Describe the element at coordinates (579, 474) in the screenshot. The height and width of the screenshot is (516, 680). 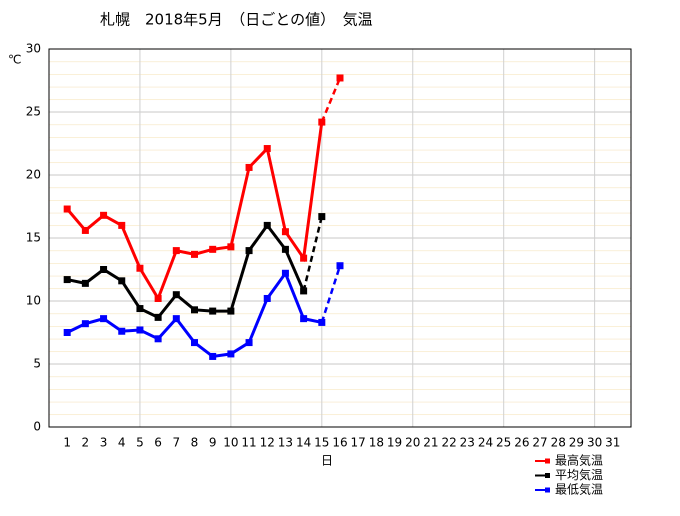
I see `legend-label: 平均気温` at that location.